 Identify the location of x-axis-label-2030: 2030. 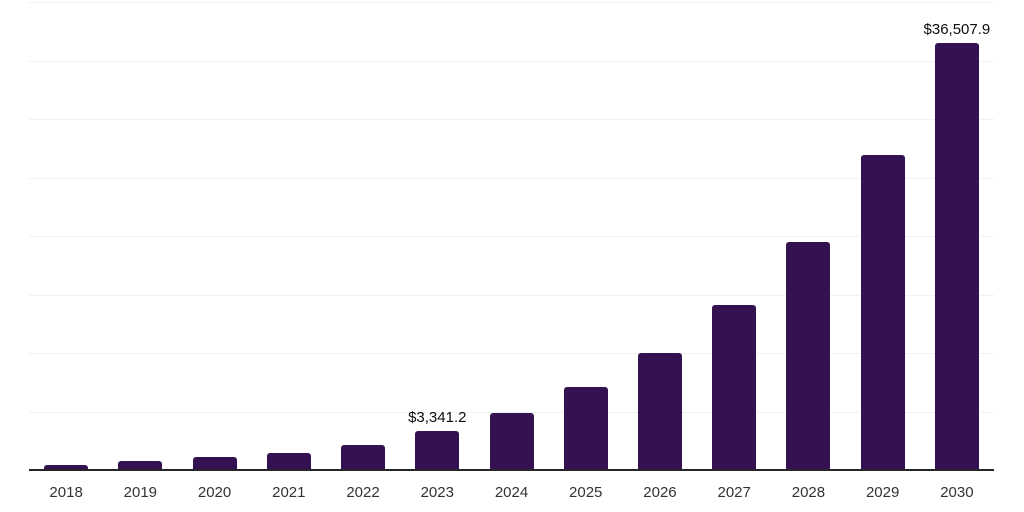
(957, 492).